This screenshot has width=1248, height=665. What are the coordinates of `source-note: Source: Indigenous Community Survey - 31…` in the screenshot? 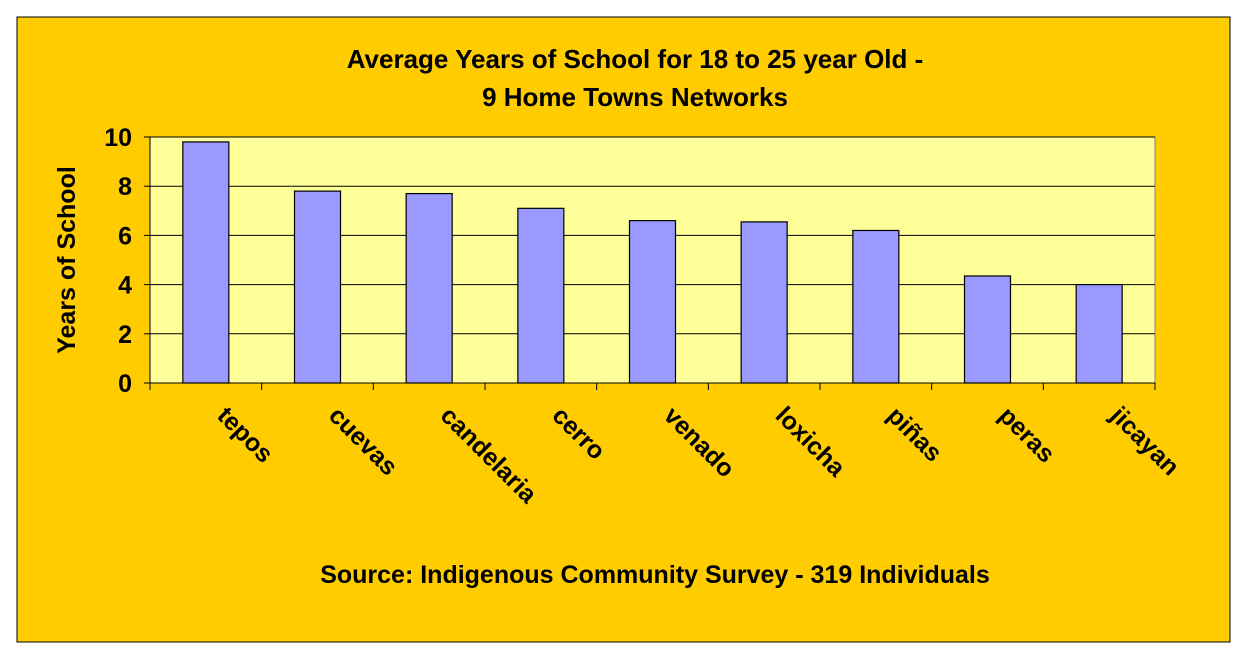 It's located at (655, 575).